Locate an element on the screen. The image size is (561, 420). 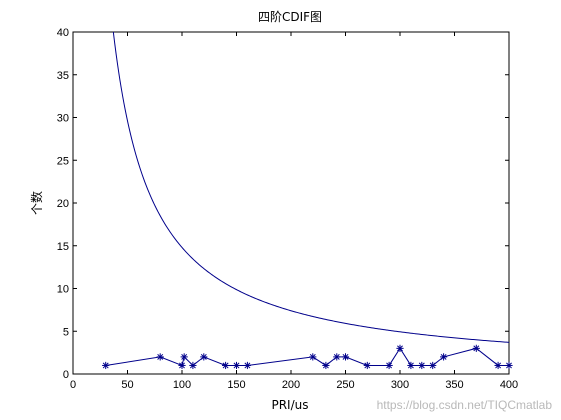
x-tick-label: 400 is located at coordinates (509, 385).